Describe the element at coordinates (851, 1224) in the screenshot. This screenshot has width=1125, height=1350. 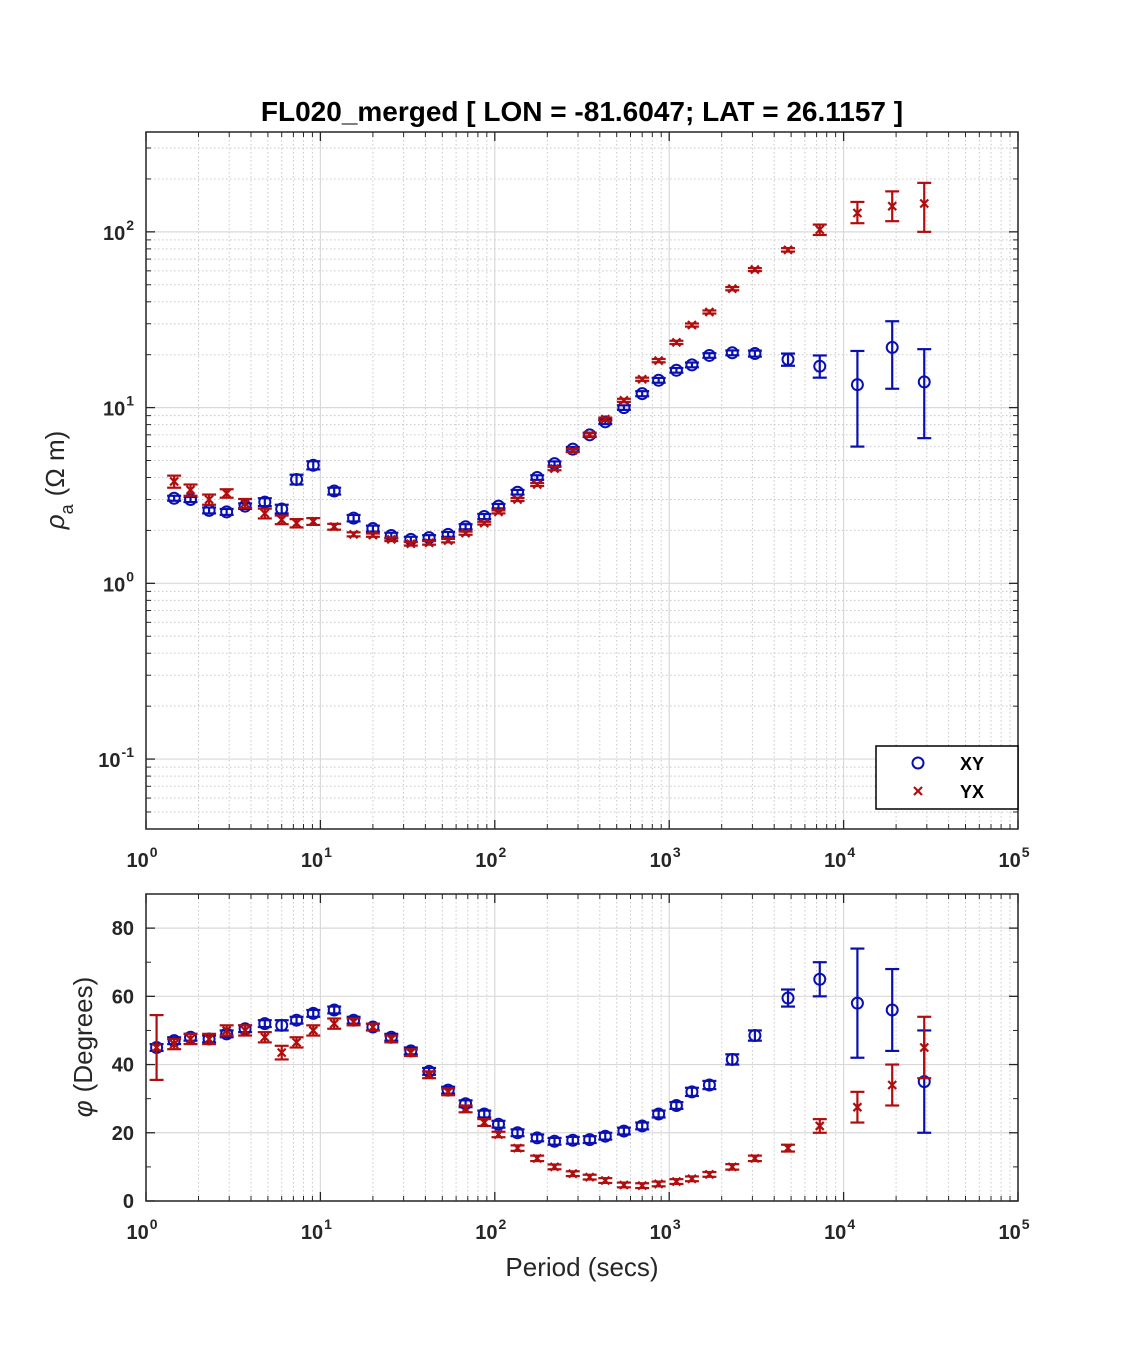
I see `tick-exponent: 4` at that location.